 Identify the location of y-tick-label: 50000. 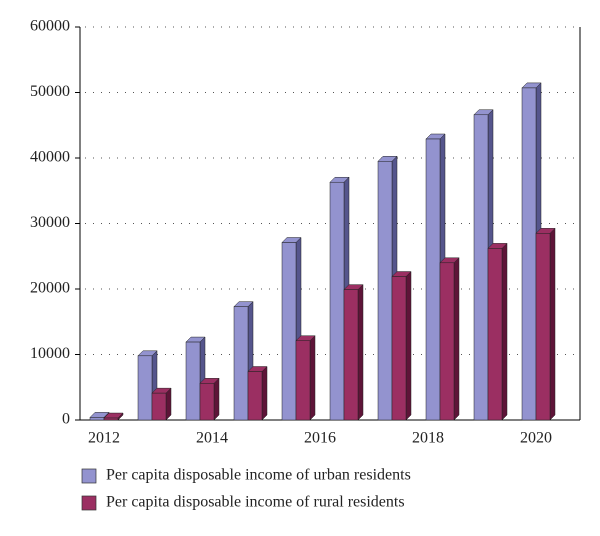
(50, 91).